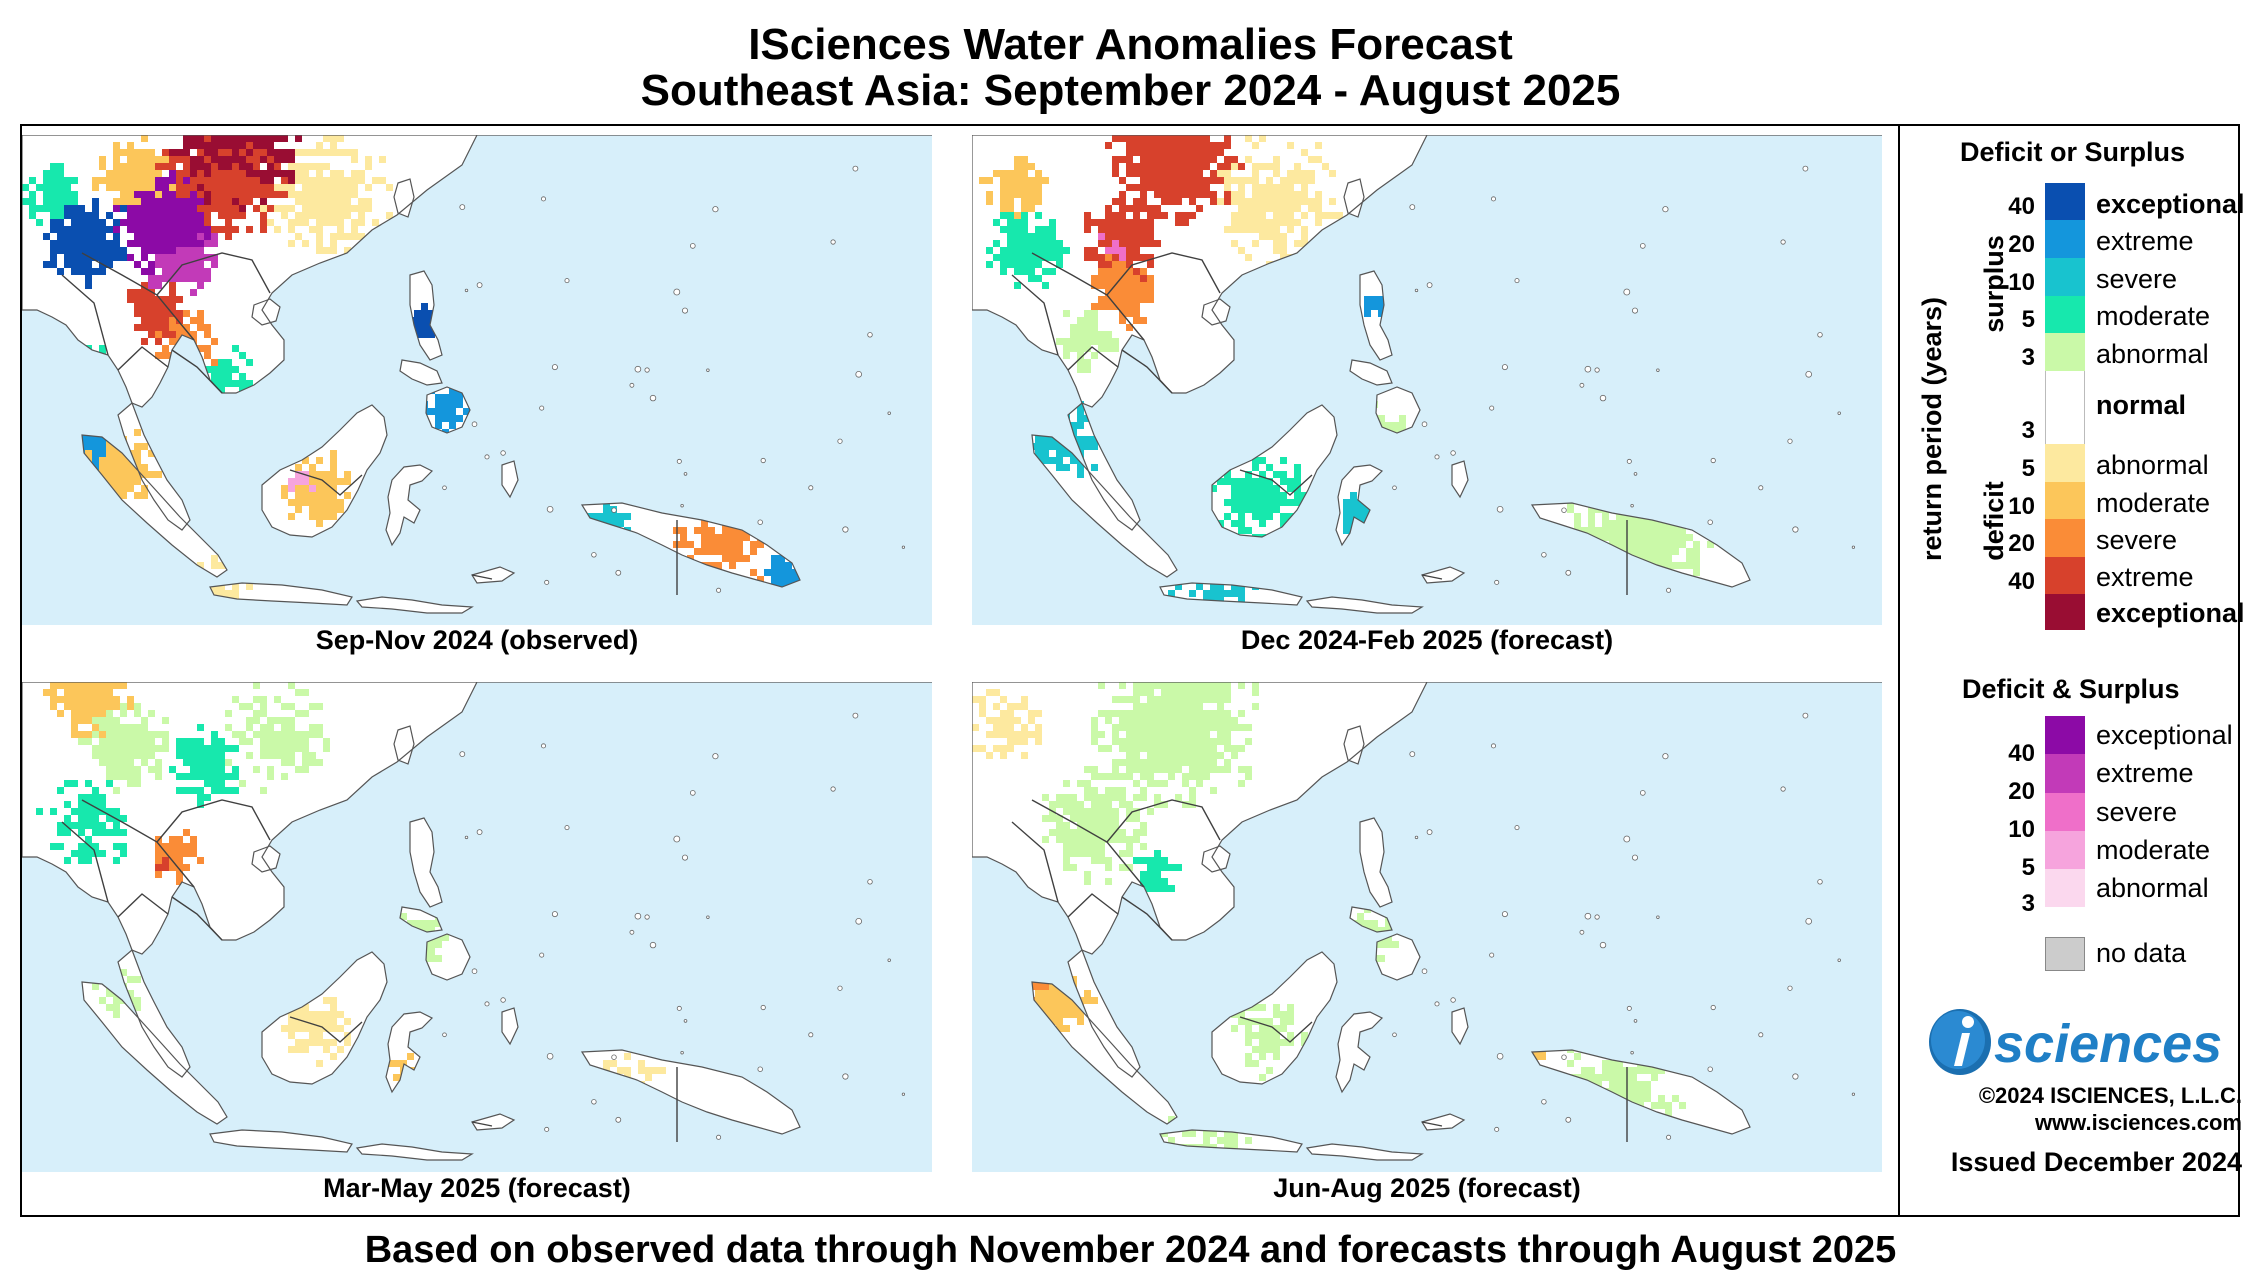 The image size is (2261, 1280). I want to click on no-data-swatch, so click(2065, 954).